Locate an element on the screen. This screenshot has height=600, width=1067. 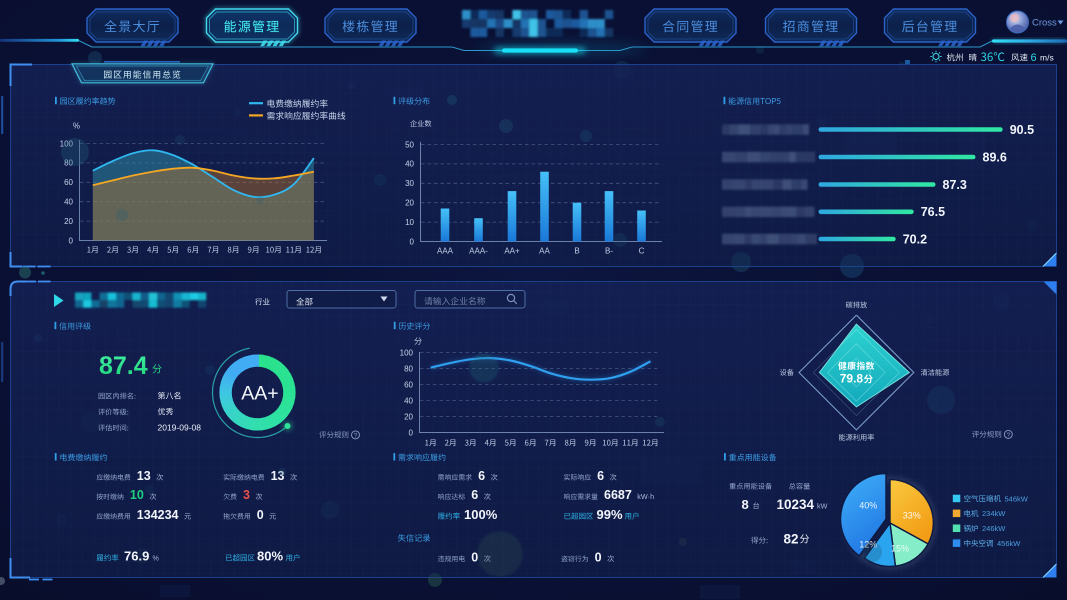
svg-text: 80% is located at coordinates (270, 556).